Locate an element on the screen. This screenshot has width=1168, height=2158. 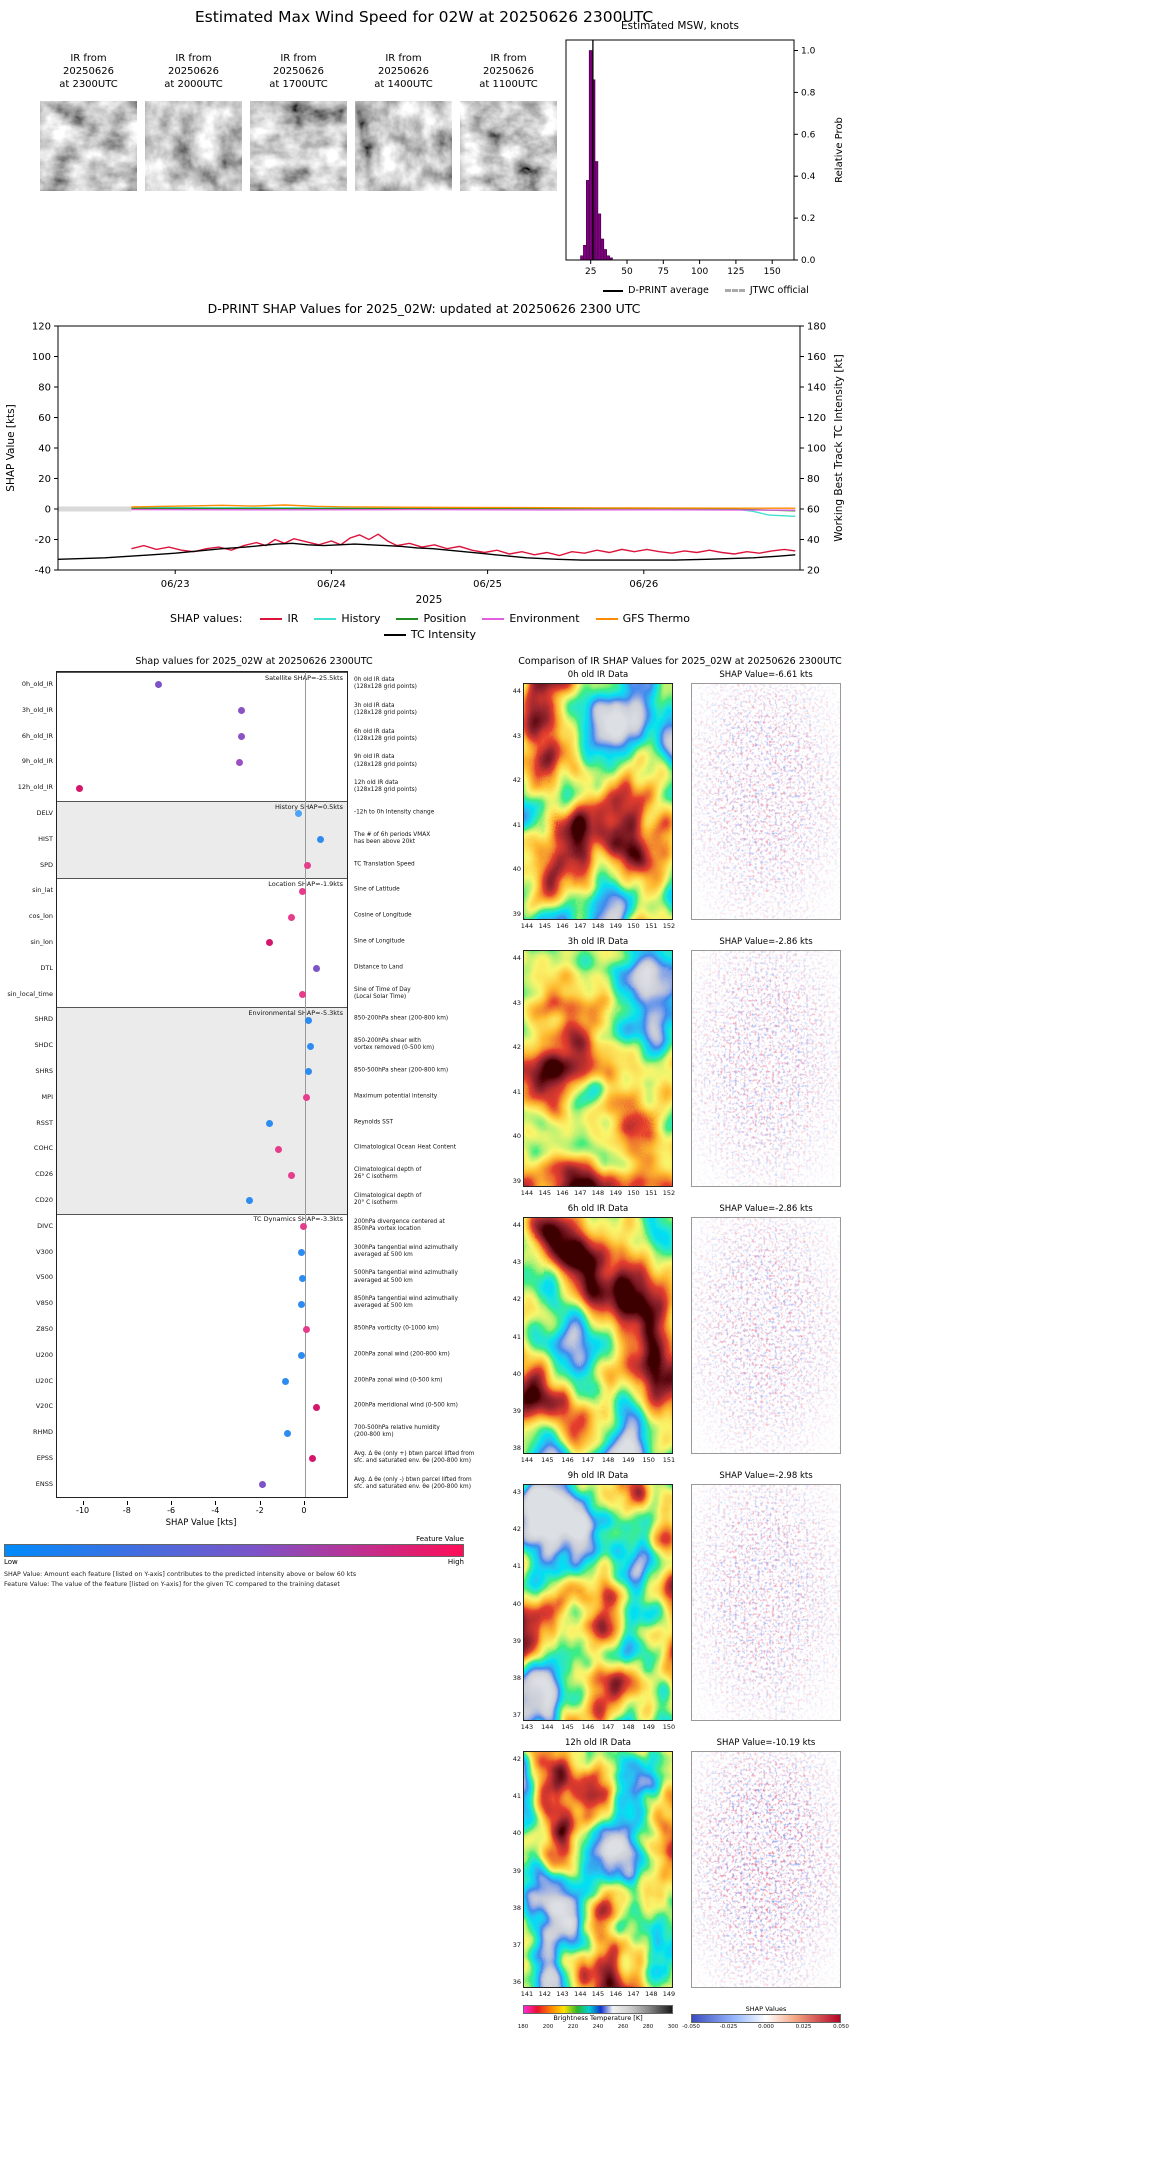
y-tick-label: 38 is located at coordinates (516, 1677).